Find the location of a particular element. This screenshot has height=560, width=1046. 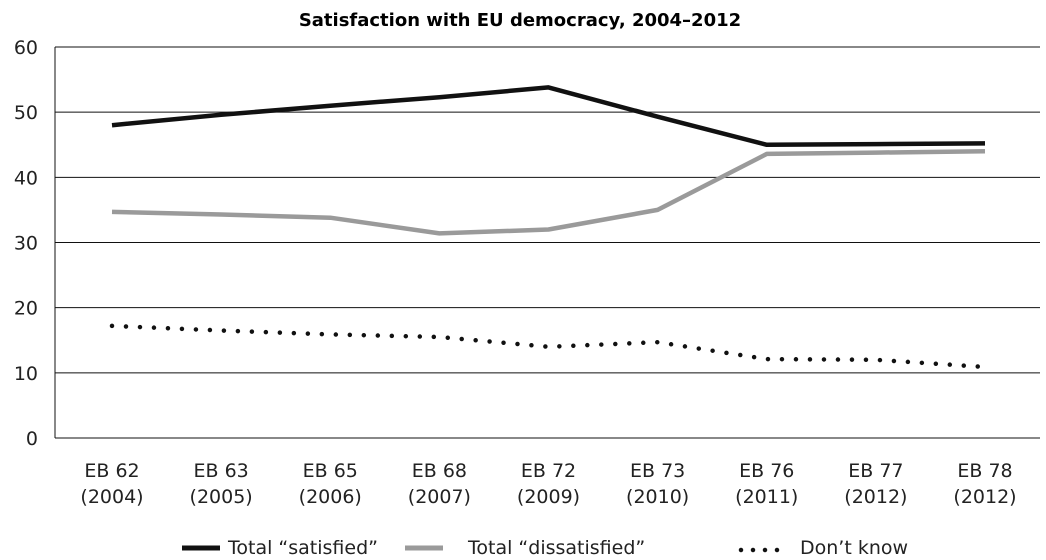

x-tick-label: EB 76 (2011) is located at coordinates (766, 484).